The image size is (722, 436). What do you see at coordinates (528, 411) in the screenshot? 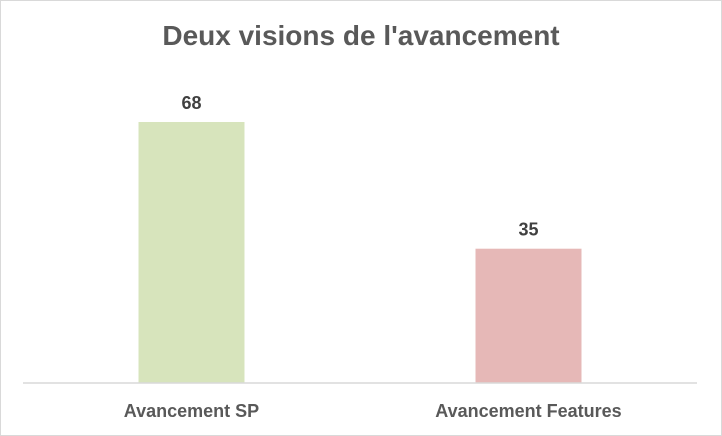
I see `x-tick-label-2: Avancement Features` at bounding box center [528, 411].